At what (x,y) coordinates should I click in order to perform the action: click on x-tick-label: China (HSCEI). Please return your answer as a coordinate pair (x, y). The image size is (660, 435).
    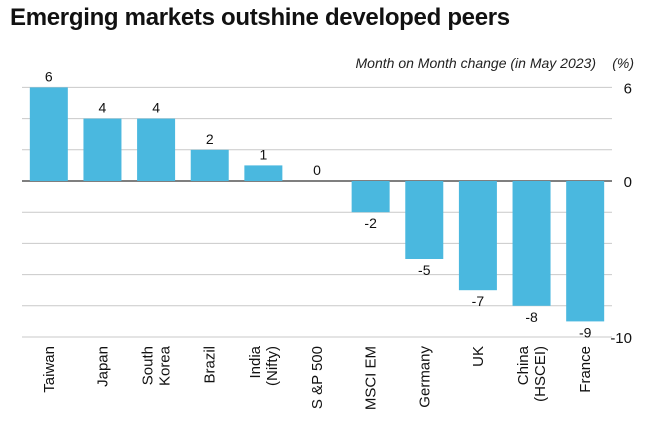
    Looking at the image, I should click on (532, 373).